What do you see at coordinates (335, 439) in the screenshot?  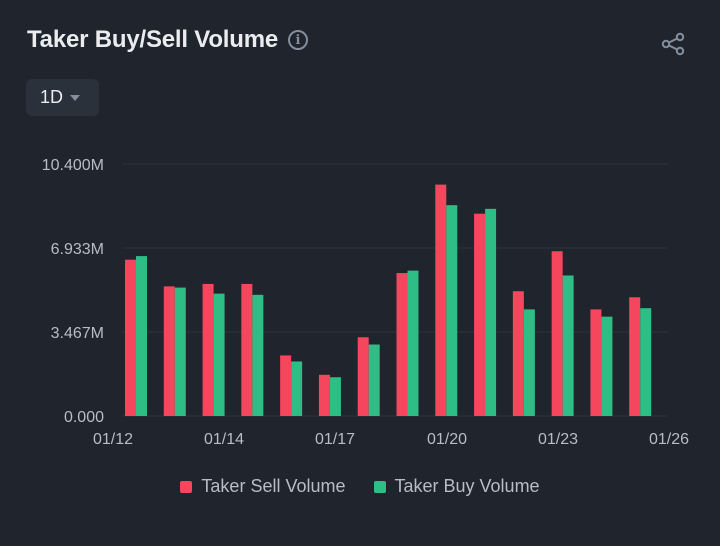 I see `x-tick-label: 01/17` at bounding box center [335, 439].